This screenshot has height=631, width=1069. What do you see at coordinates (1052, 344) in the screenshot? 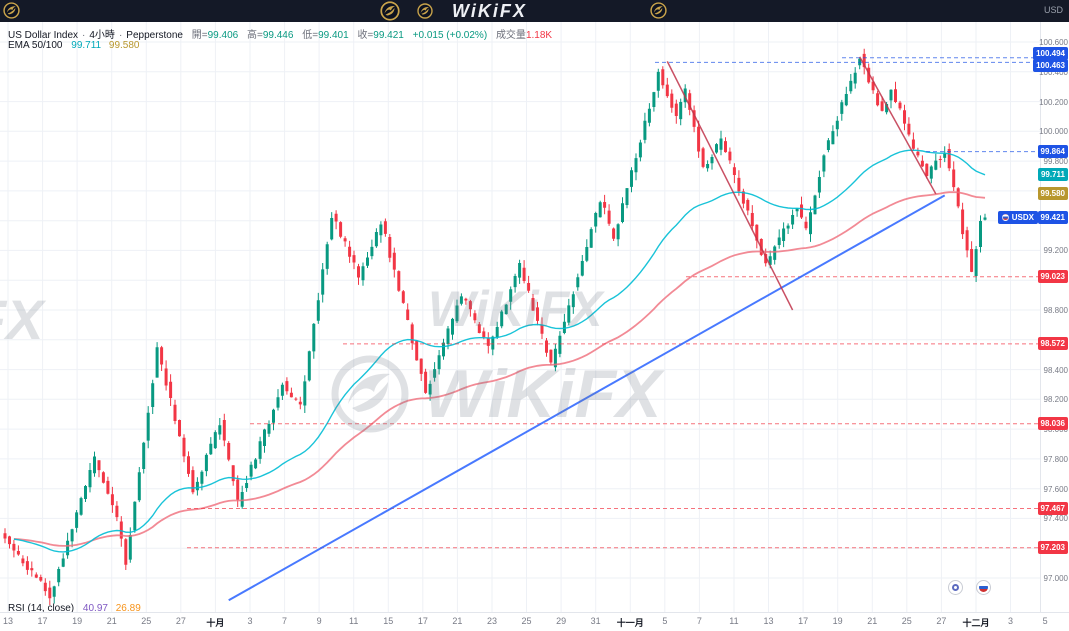
I see `price-badge: 98.572` at bounding box center [1052, 344].